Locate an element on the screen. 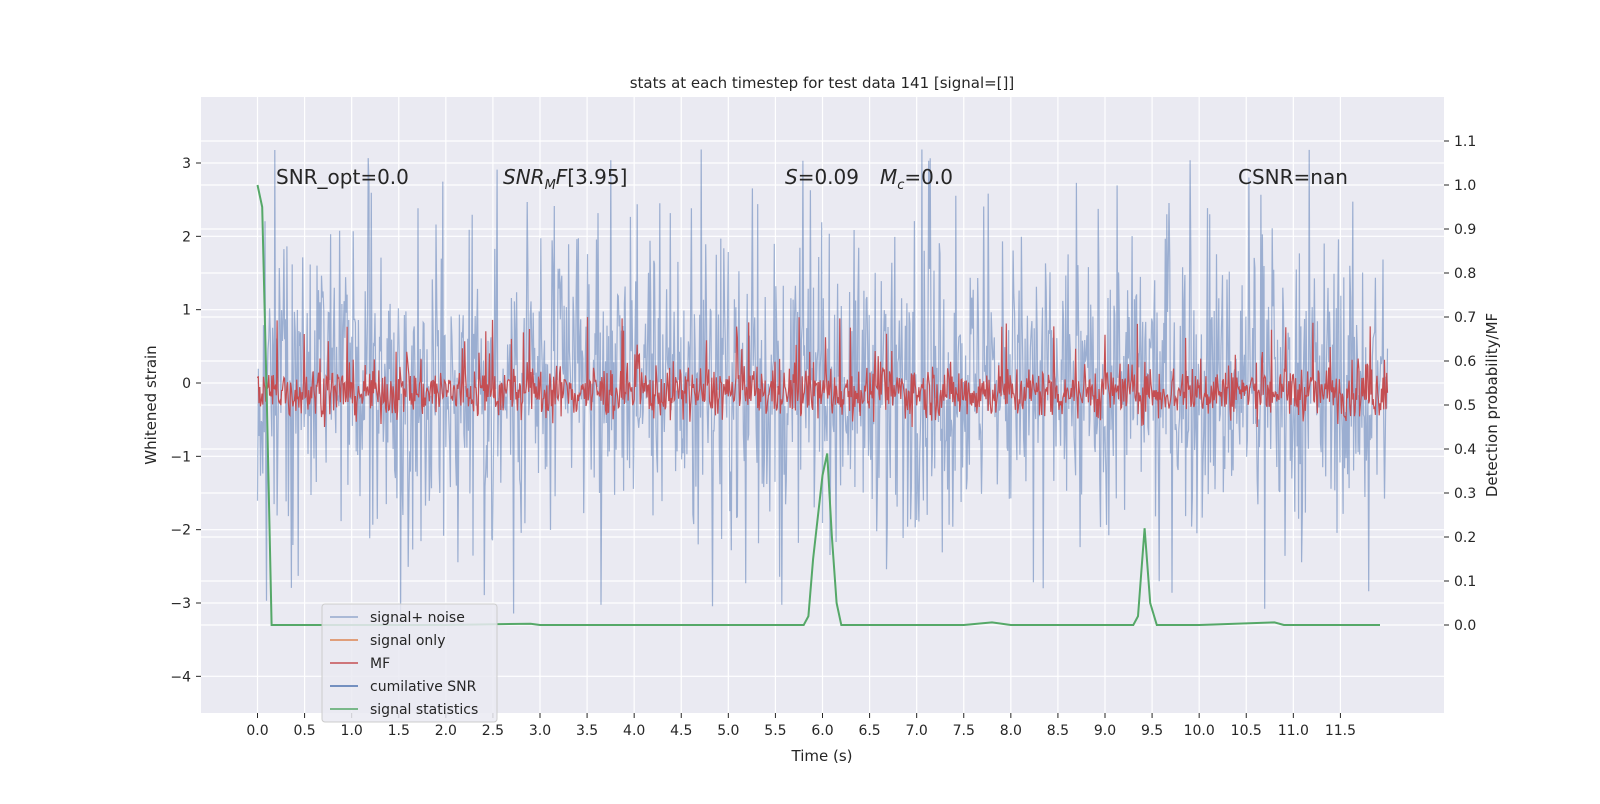 This screenshot has height=804, width=1600. x-tick-label: 8.5 is located at coordinates (1058, 731).